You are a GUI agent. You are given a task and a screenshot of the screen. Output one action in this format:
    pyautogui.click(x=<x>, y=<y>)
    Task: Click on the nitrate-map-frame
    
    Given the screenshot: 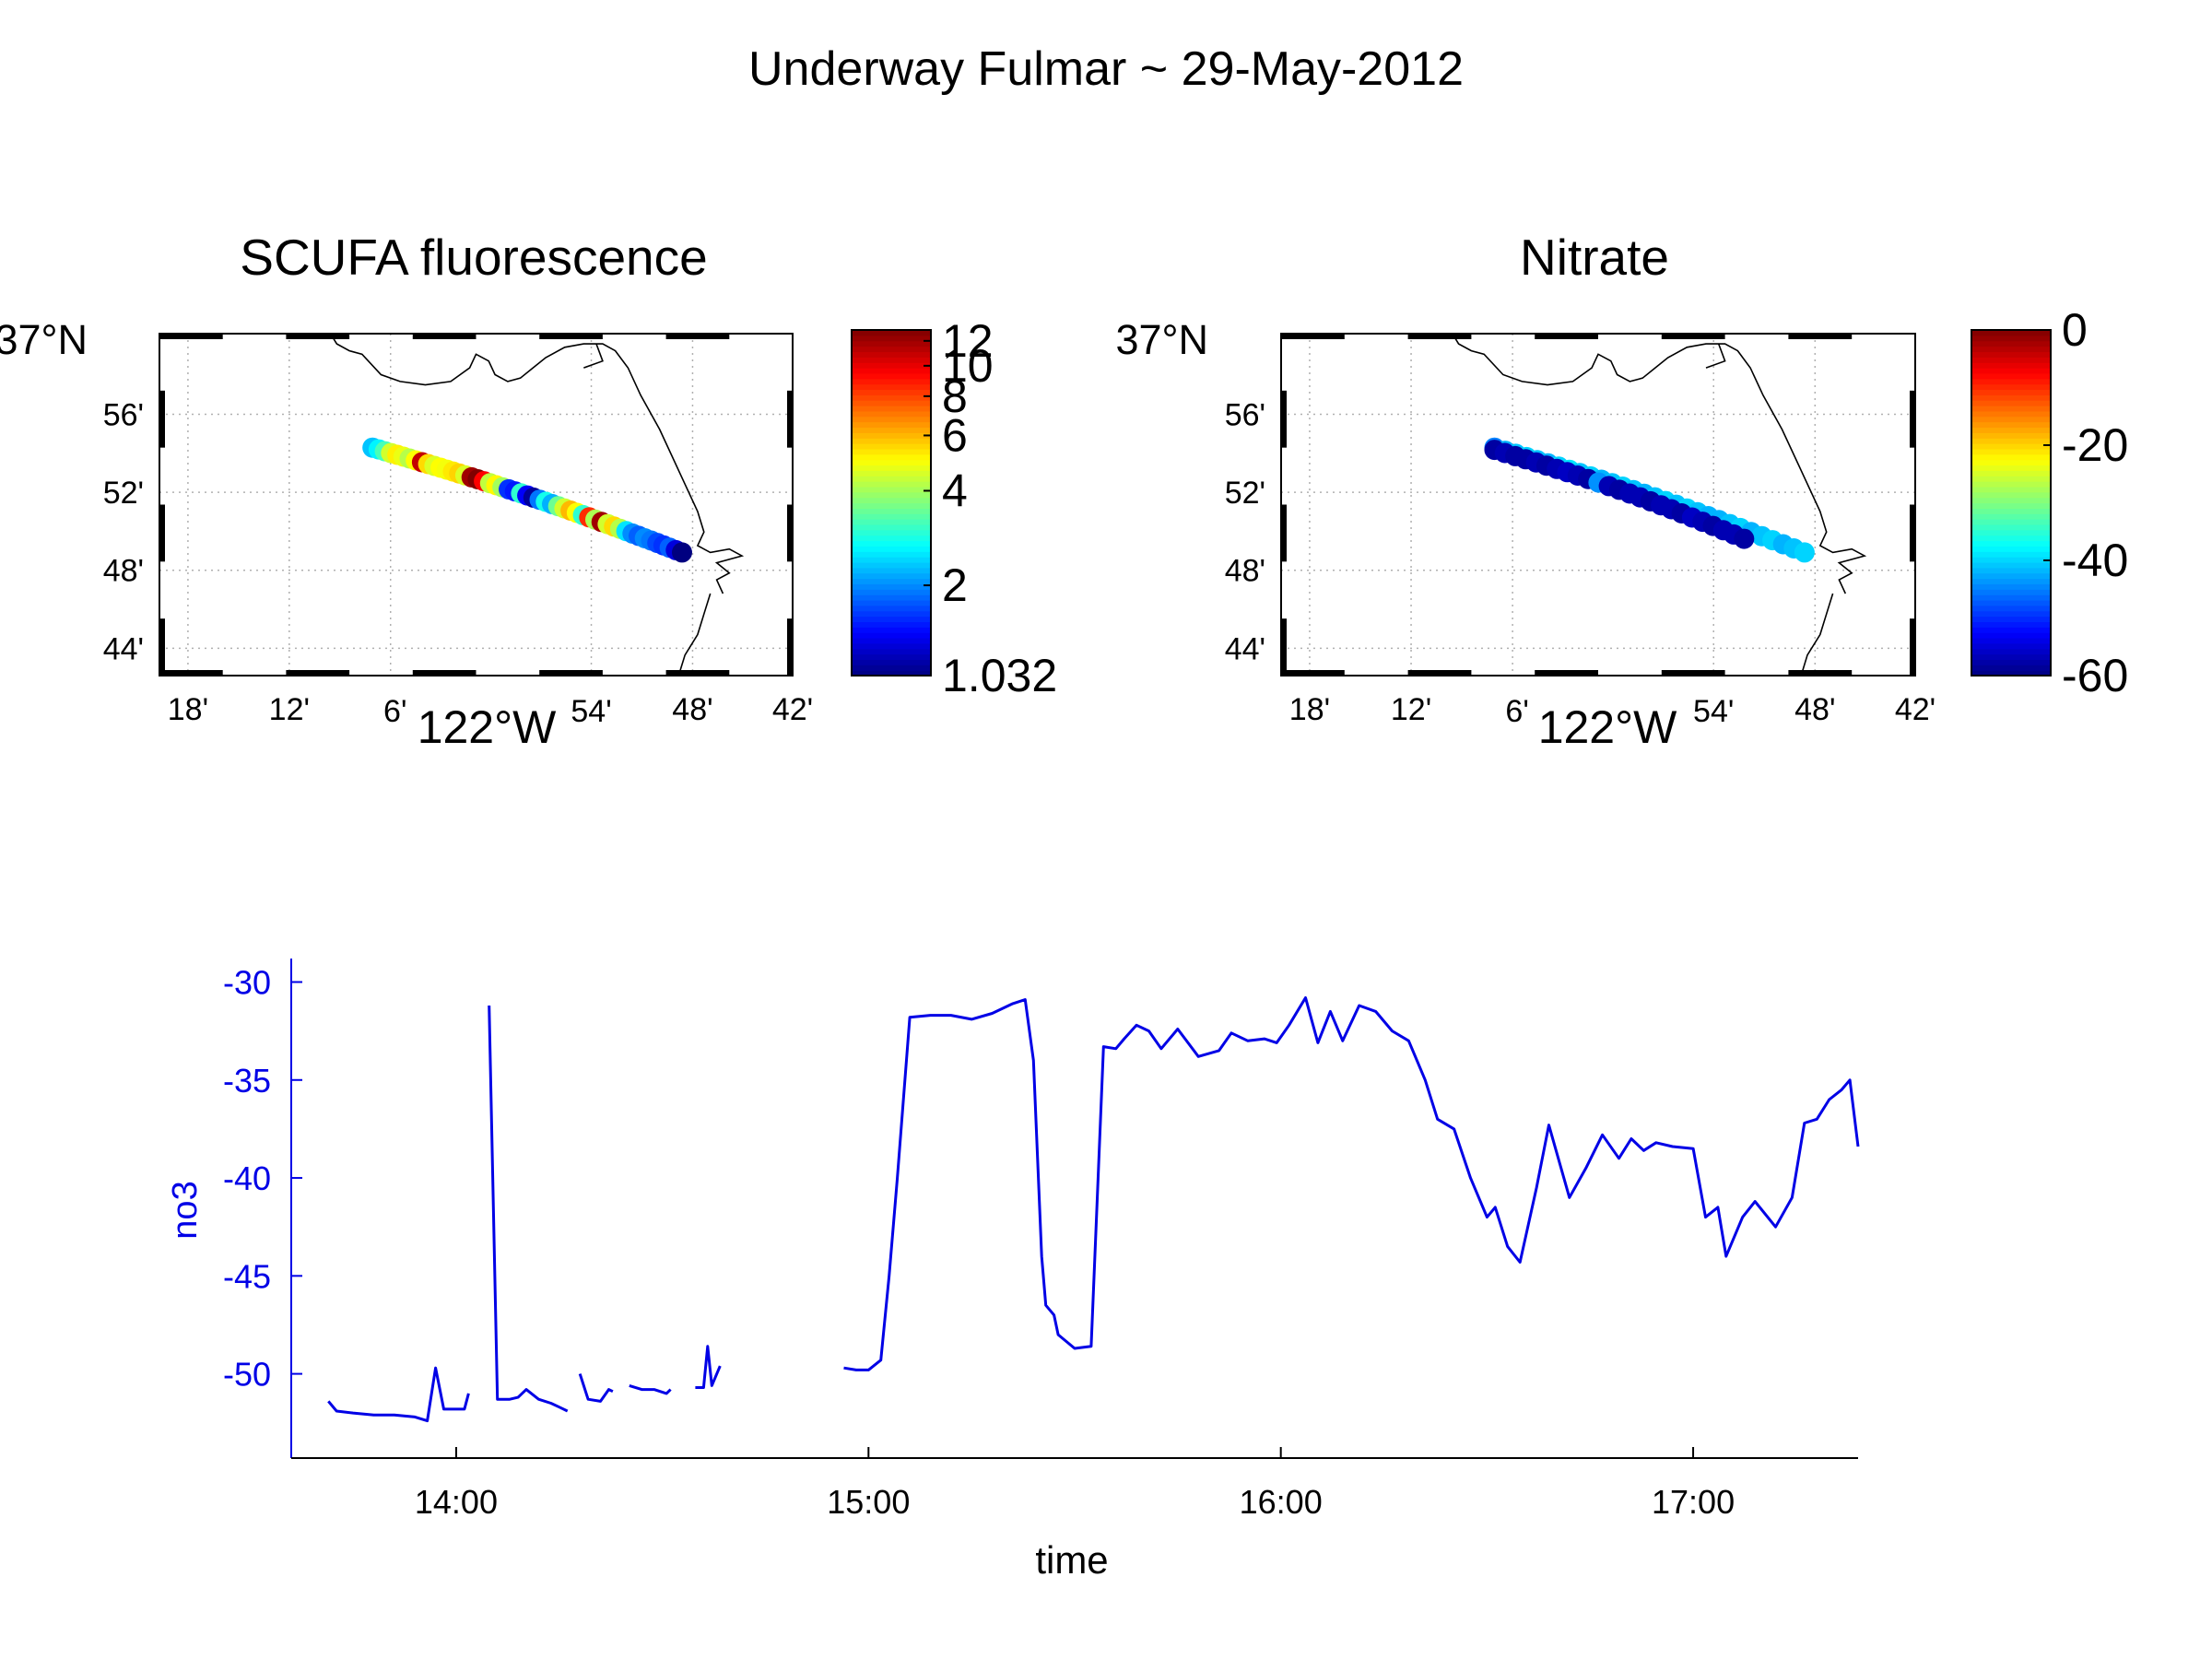 What is the action you would take?
    pyautogui.click(x=1598, y=505)
    